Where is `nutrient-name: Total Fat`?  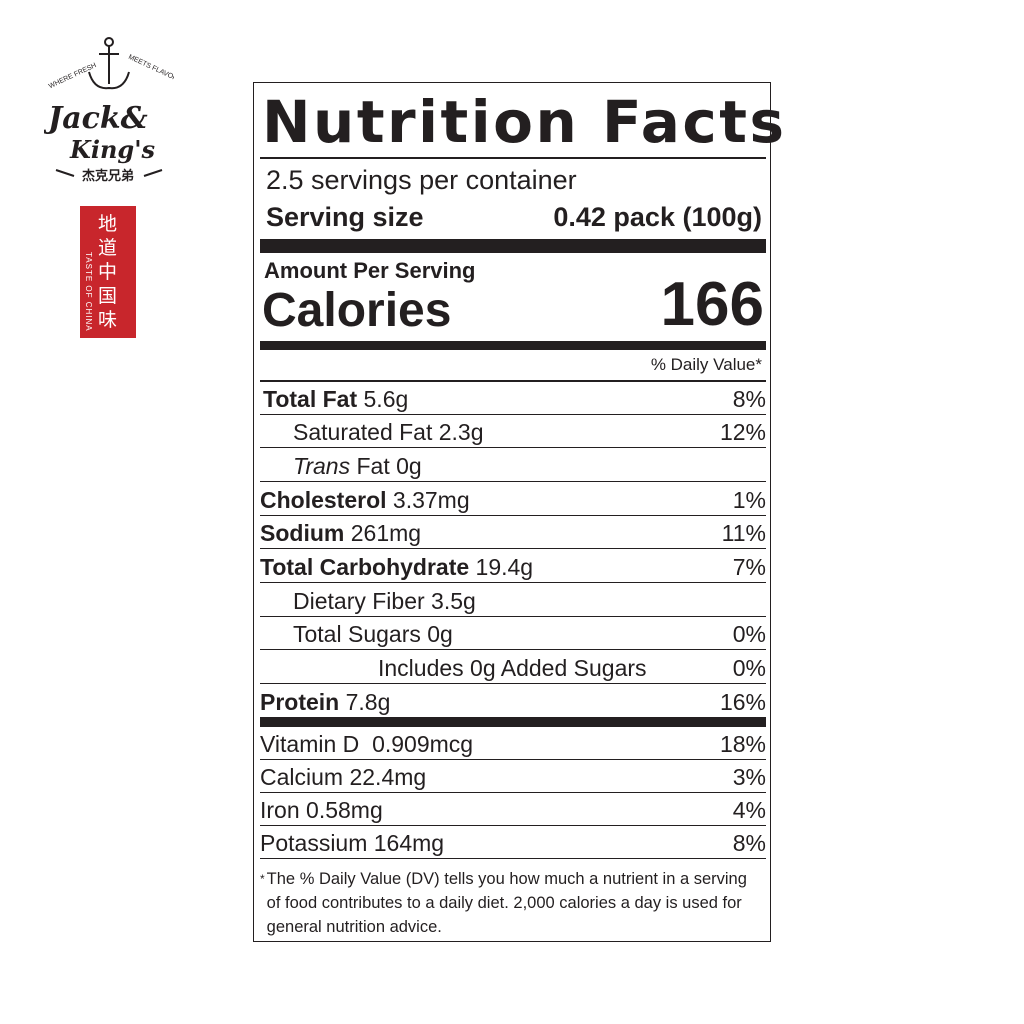
nutrient-name: Total Fat is located at coordinates (310, 399).